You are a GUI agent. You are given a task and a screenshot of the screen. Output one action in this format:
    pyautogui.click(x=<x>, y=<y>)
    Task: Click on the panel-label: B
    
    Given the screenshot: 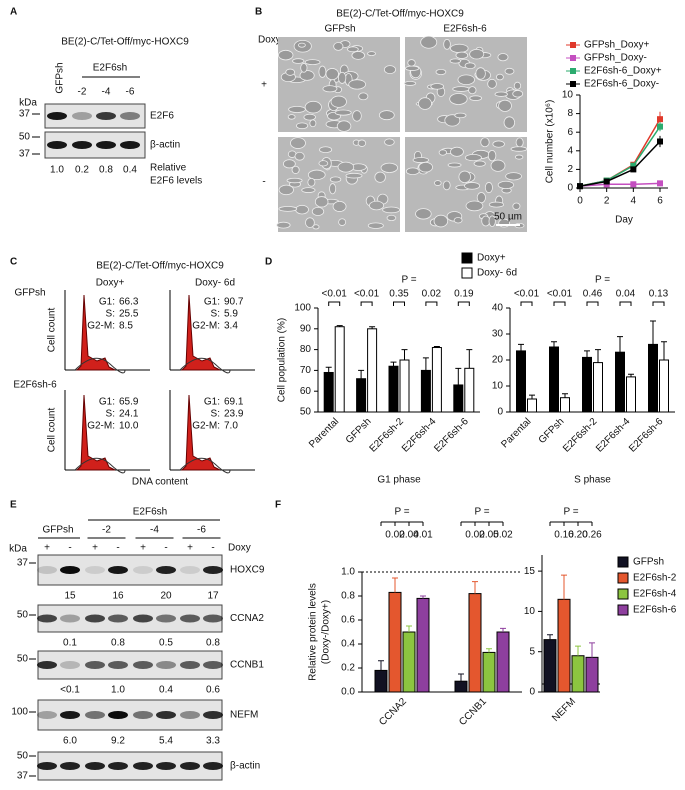 What is the action you would take?
    pyautogui.click(x=258, y=12)
    